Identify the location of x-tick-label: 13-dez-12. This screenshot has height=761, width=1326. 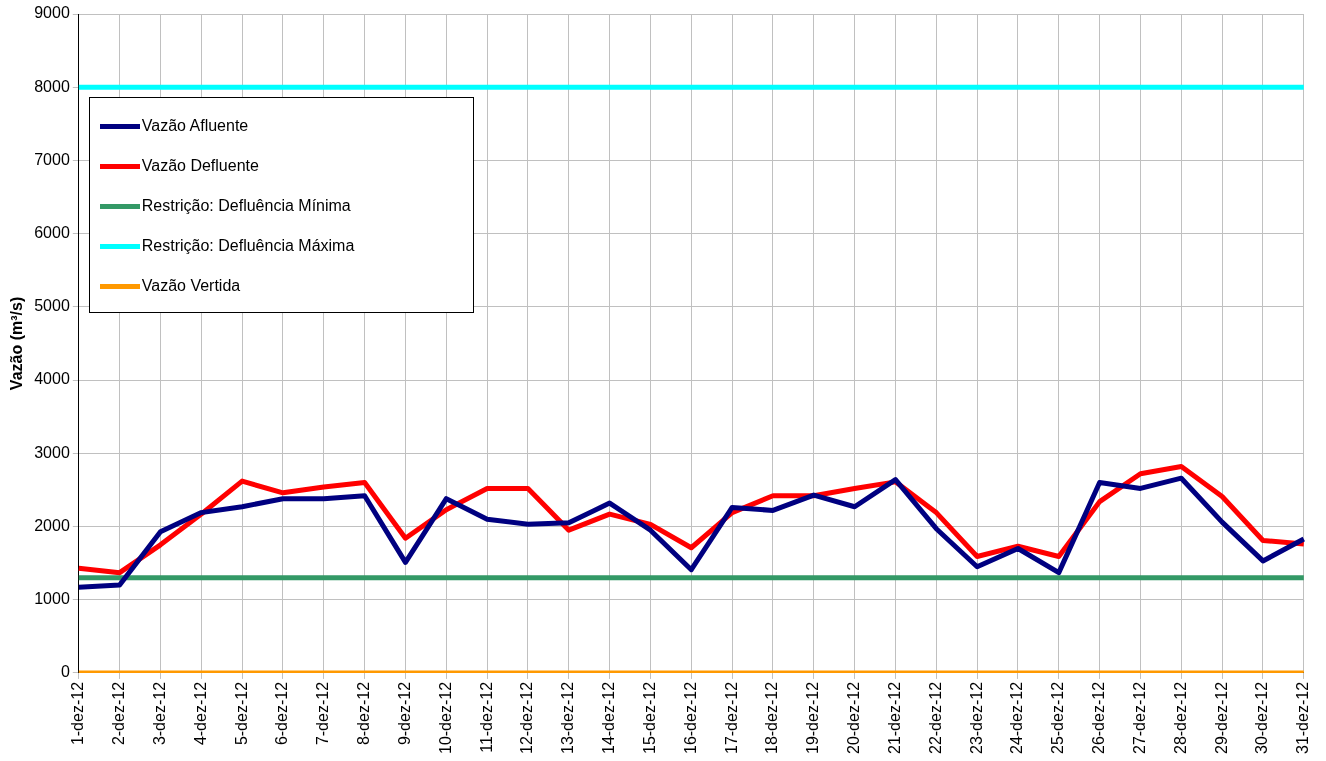
(568, 717).